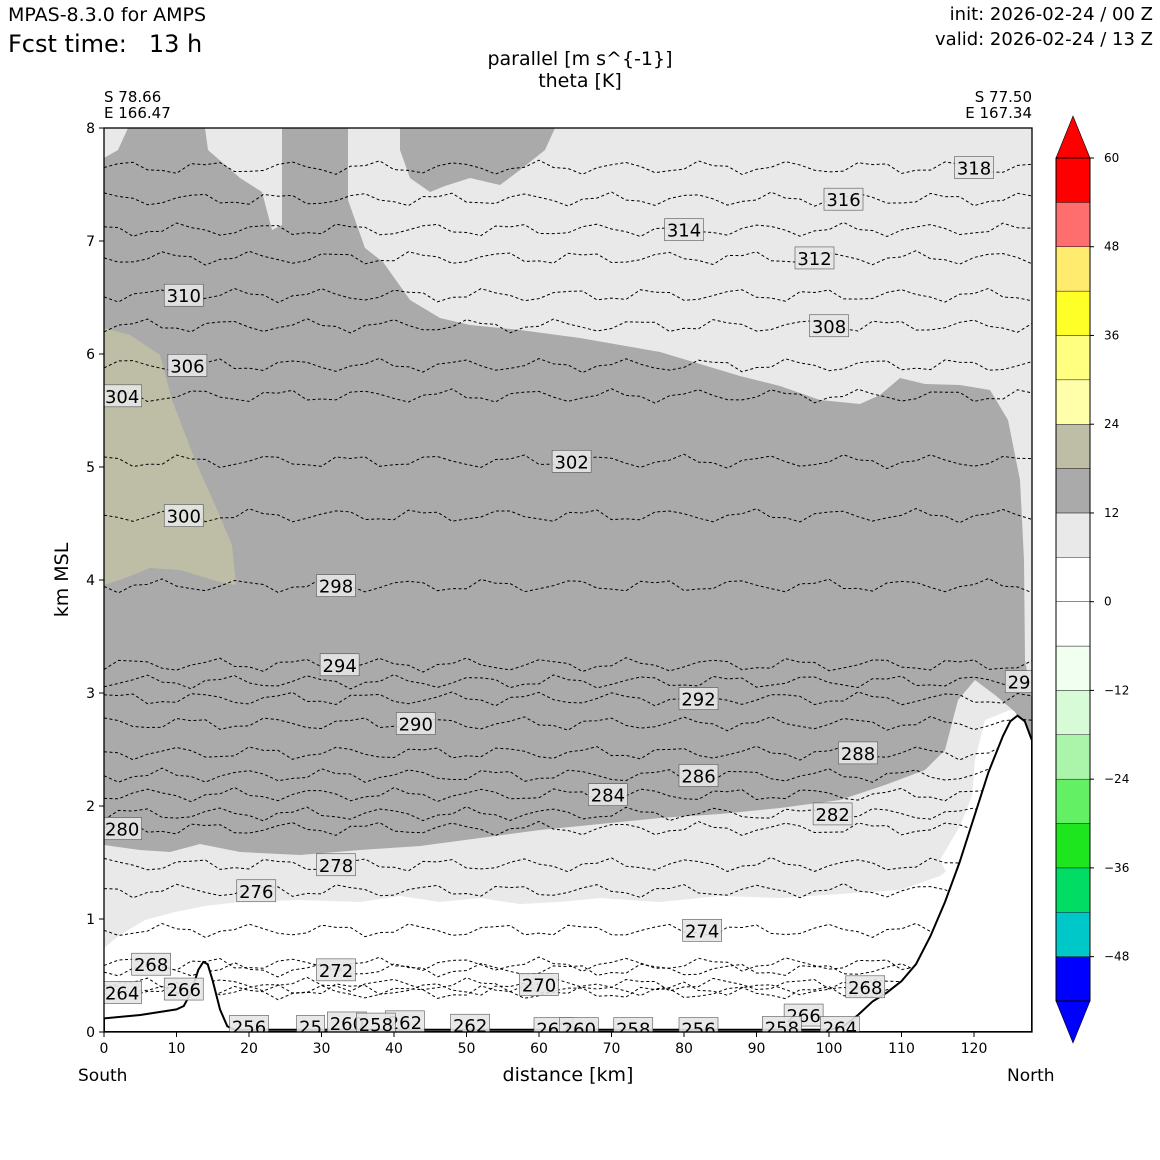  I want to click on contour-label-text: 268, so click(865, 988).